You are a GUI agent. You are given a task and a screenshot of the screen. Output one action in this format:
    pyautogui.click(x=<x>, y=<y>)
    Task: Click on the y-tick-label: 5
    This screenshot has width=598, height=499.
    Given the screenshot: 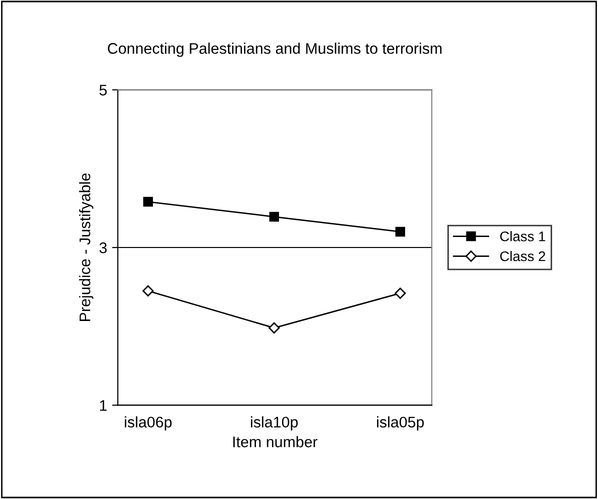 What is the action you would take?
    pyautogui.click(x=103, y=90)
    